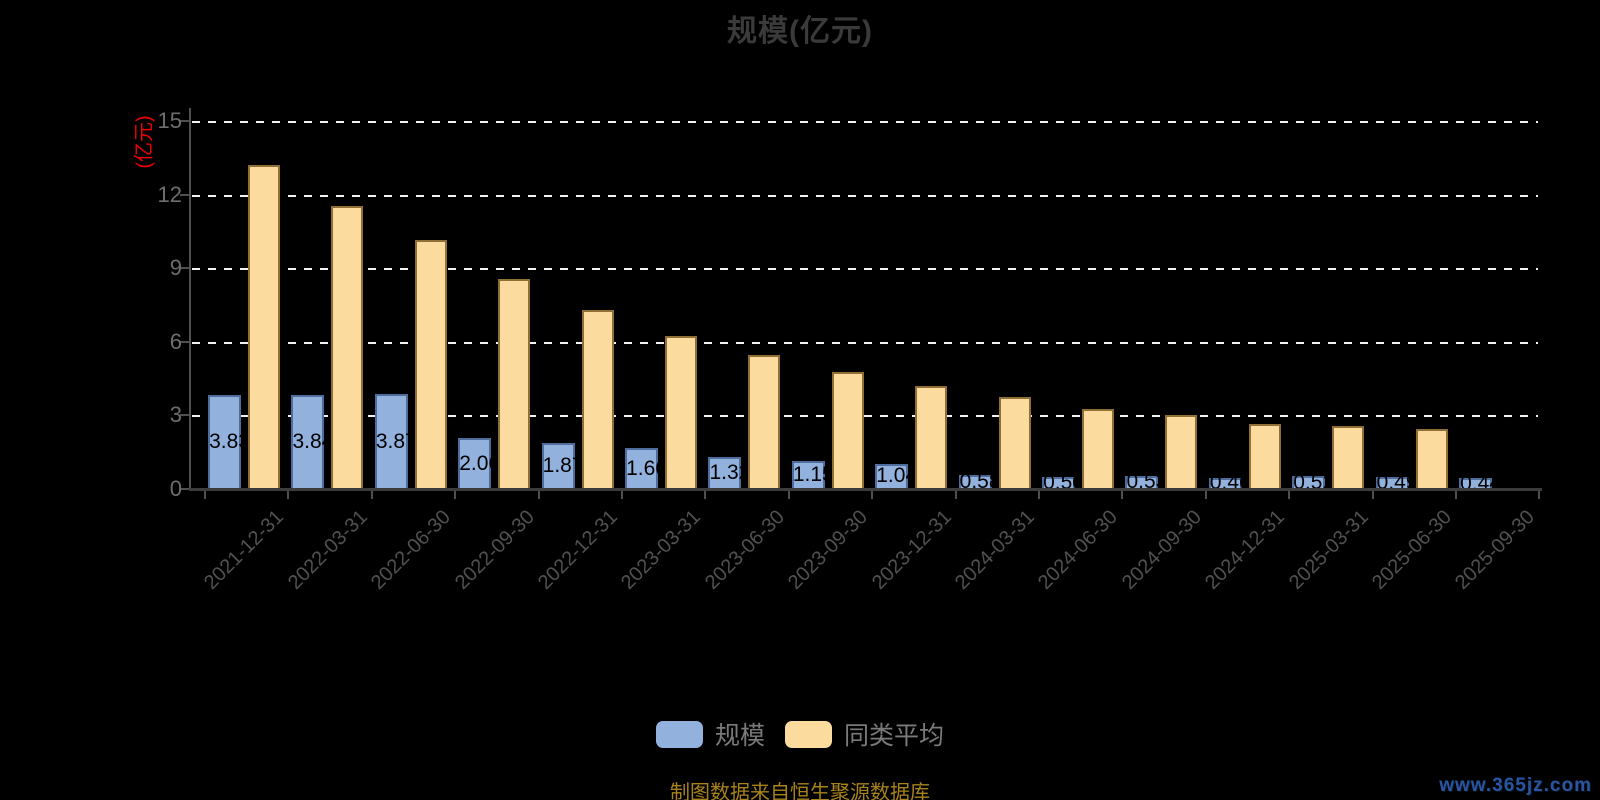  Describe the element at coordinates (313, 441) in the screenshot. I see `bar-value-label: 3.84` at that location.